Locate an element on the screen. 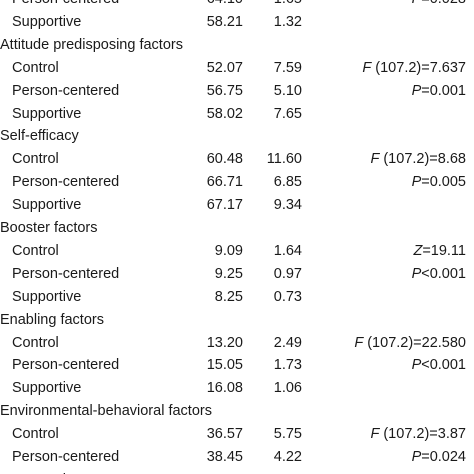  table-row: Control 36.57 5.75 F (107.2)=3.87 is located at coordinates (237, 434).